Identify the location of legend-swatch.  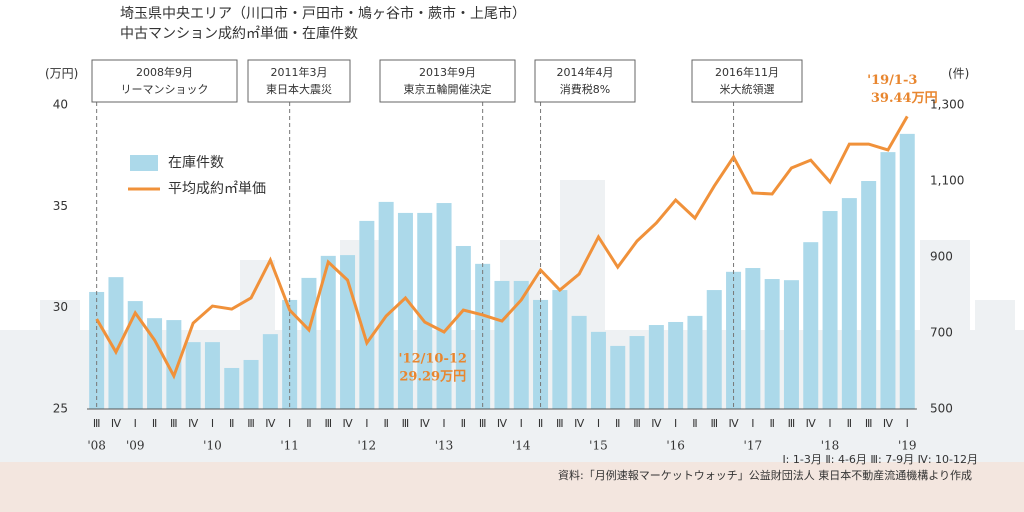
(144, 163).